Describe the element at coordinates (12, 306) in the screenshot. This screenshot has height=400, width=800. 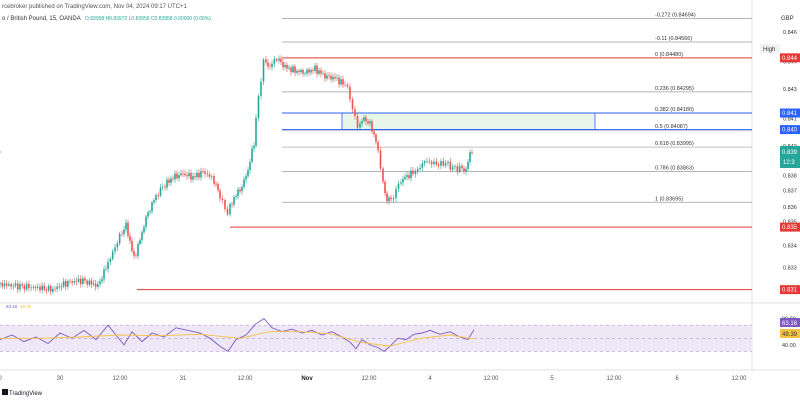
I see `rsi-legend-value-1: 63.16` at that location.